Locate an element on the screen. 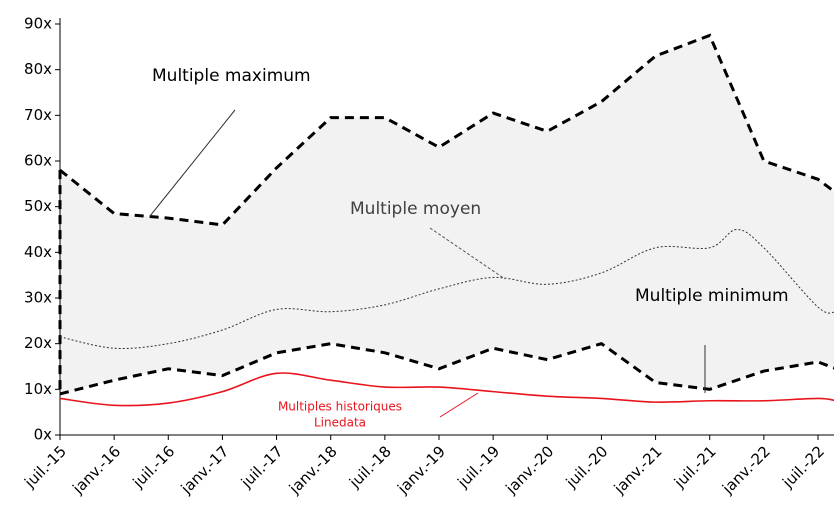 This screenshot has width=834, height=508. x-tick-label: janv.-20 is located at coordinates (530, 470).